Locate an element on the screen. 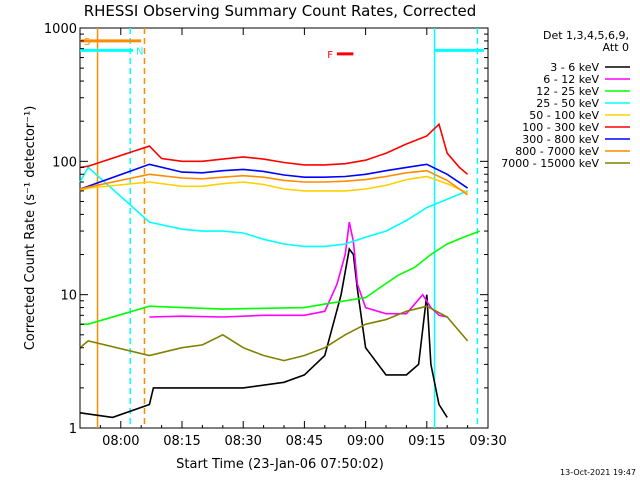 Image resolution: width=640 pixels, height=480 pixels. y-tick-label: 1 is located at coordinates (73, 429).